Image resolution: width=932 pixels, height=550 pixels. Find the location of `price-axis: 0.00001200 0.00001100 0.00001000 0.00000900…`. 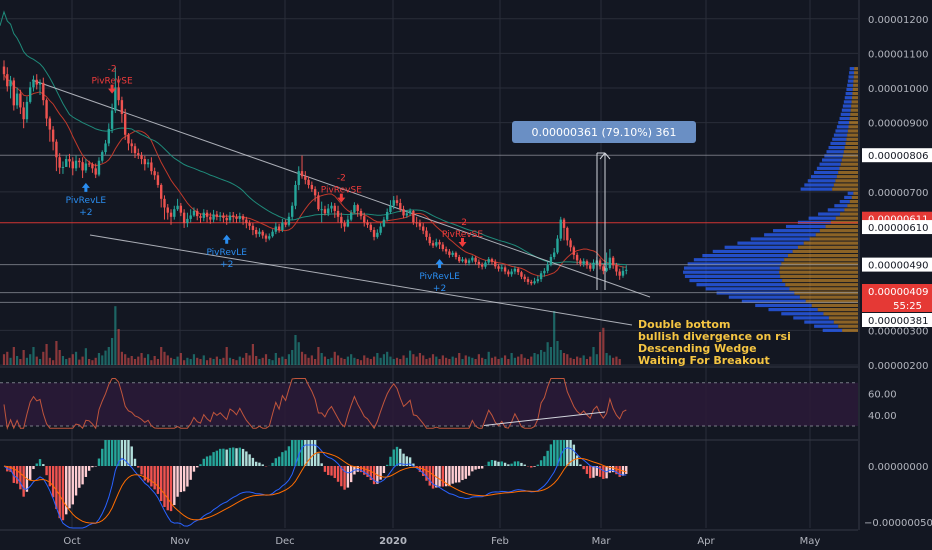

price-axis: 0.00001200 0.00001100 0.00001000 0.00000900… is located at coordinates (896, 275).